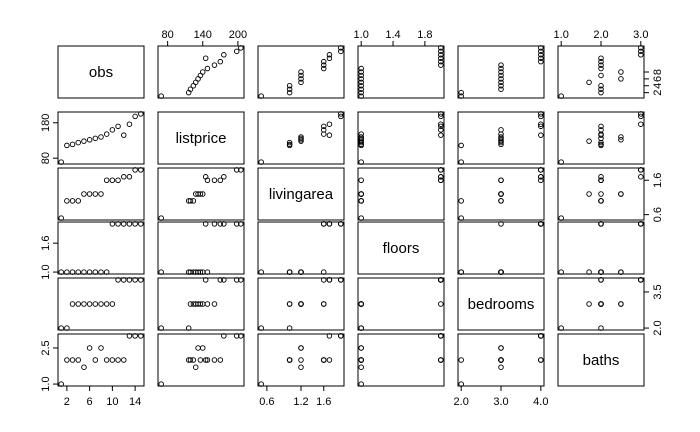 The image size is (700, 432). What do you see at coordinates (301, 138) in the screenshot?
I see `panel-frame-listprice-vs-livingarea` at bounding box center [301, 138].